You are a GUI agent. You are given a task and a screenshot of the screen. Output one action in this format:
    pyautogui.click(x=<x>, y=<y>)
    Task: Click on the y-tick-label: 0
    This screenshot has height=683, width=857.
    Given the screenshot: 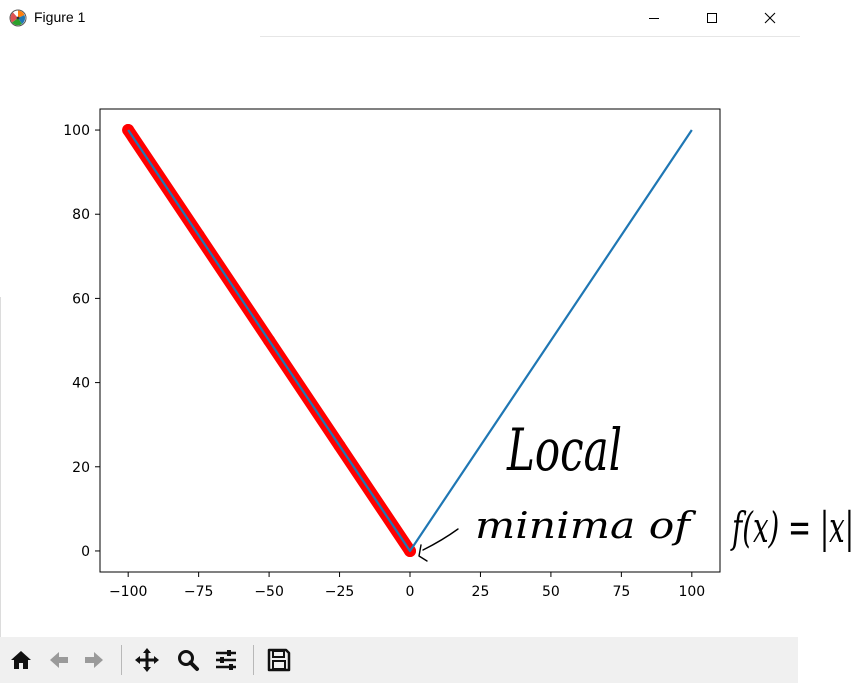 What is the action you would take?
    pyautogui.click(x=85, y=552)
    